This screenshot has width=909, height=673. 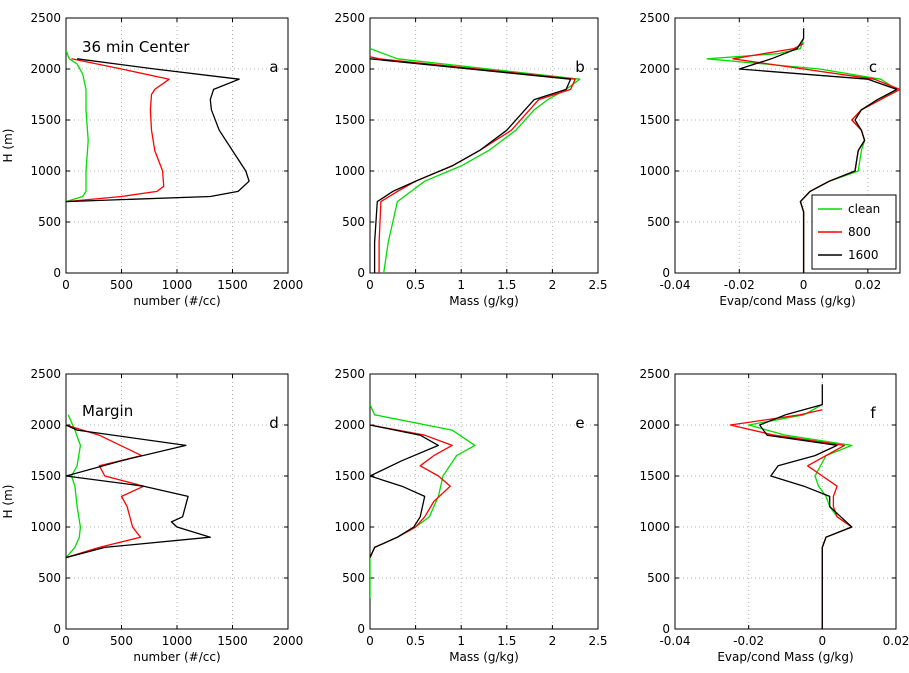 I want to click on x-tick-label: 2.5, so click(x=597, y=285).